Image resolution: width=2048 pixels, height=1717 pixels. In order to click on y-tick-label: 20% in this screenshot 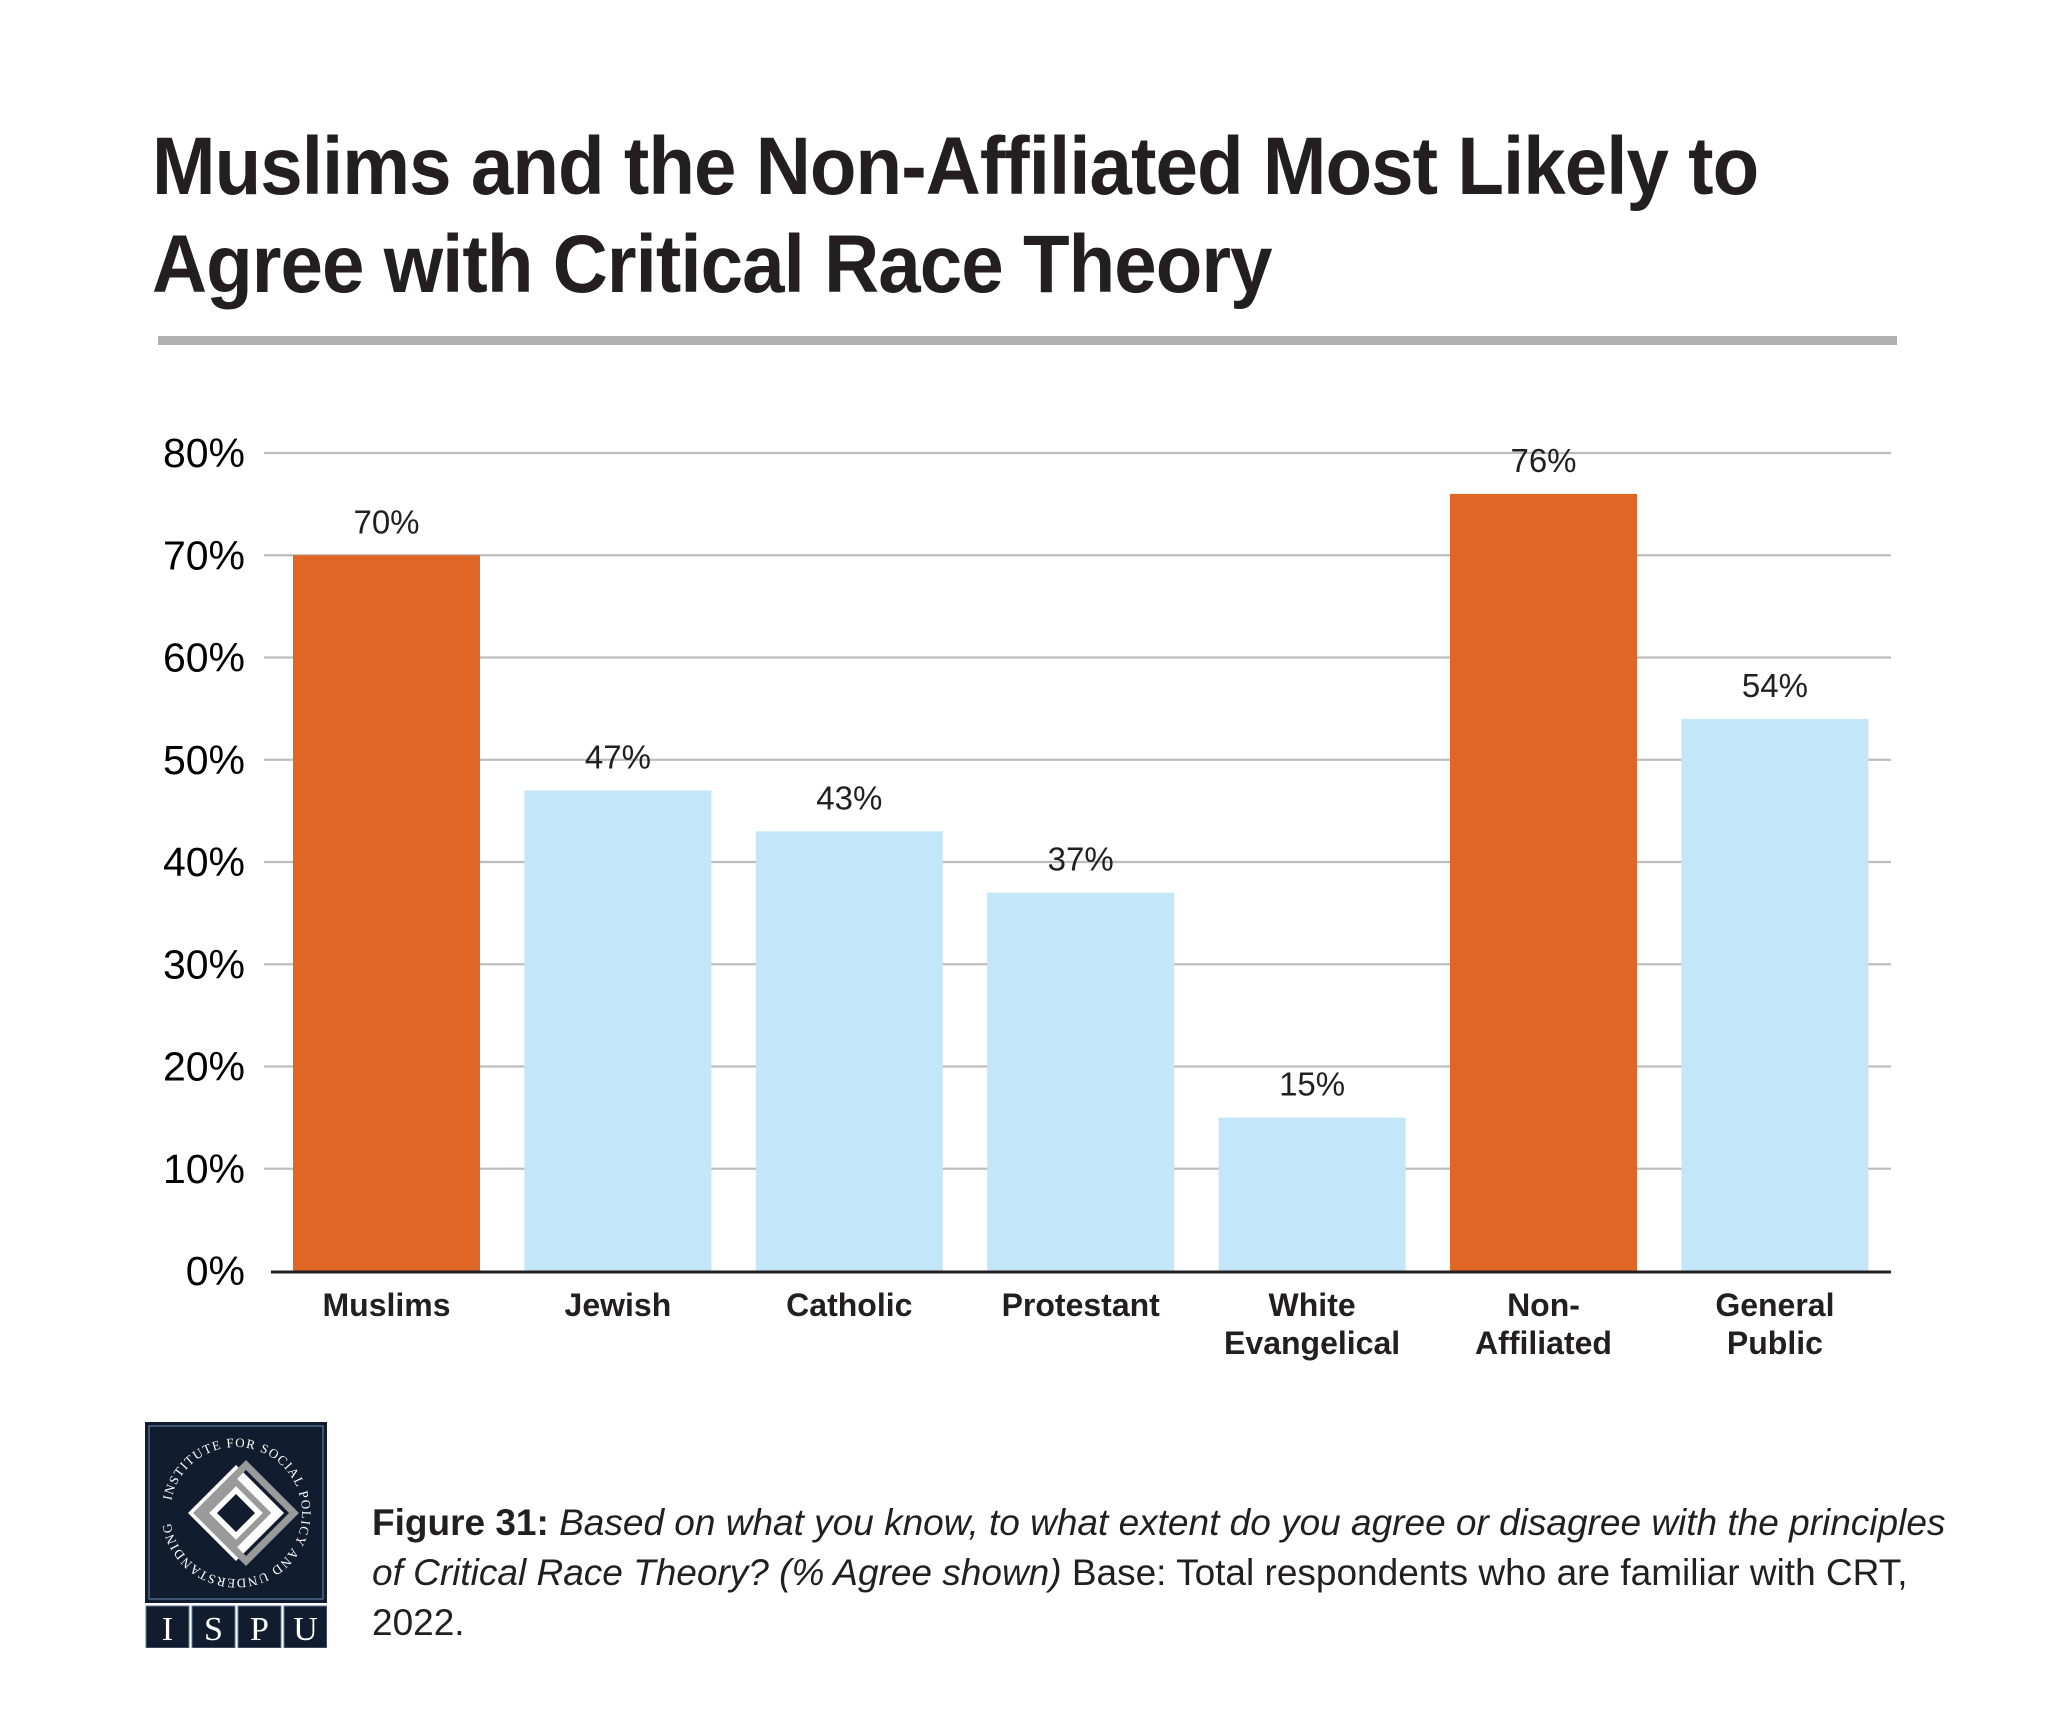, I will do `click(204, 1067)`.